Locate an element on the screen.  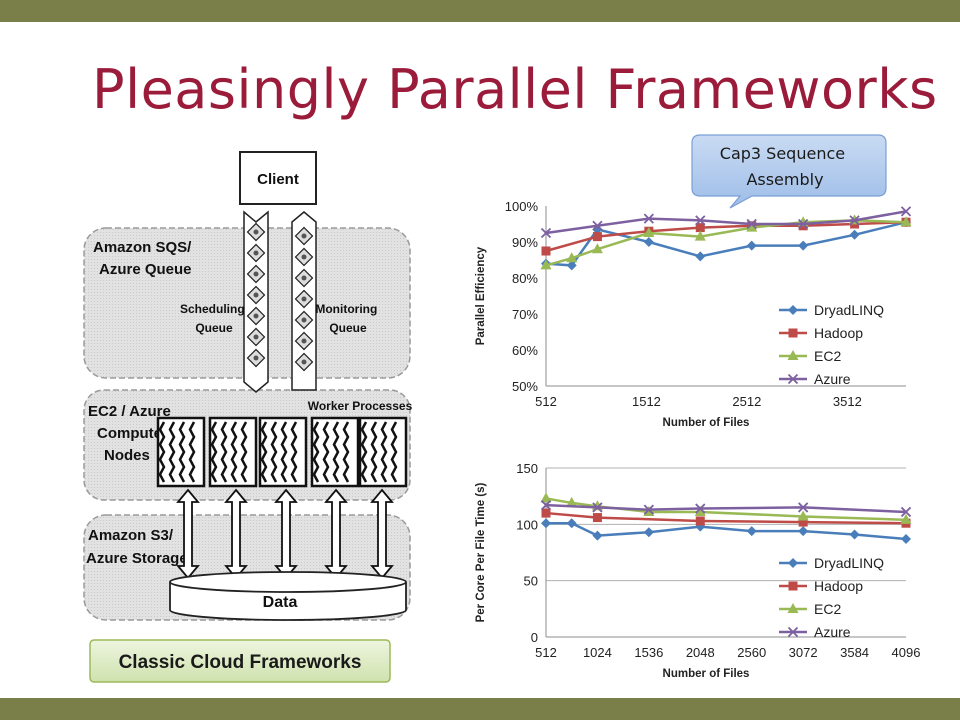
y-tick-label: 70% is located at coordinates (525, 314).